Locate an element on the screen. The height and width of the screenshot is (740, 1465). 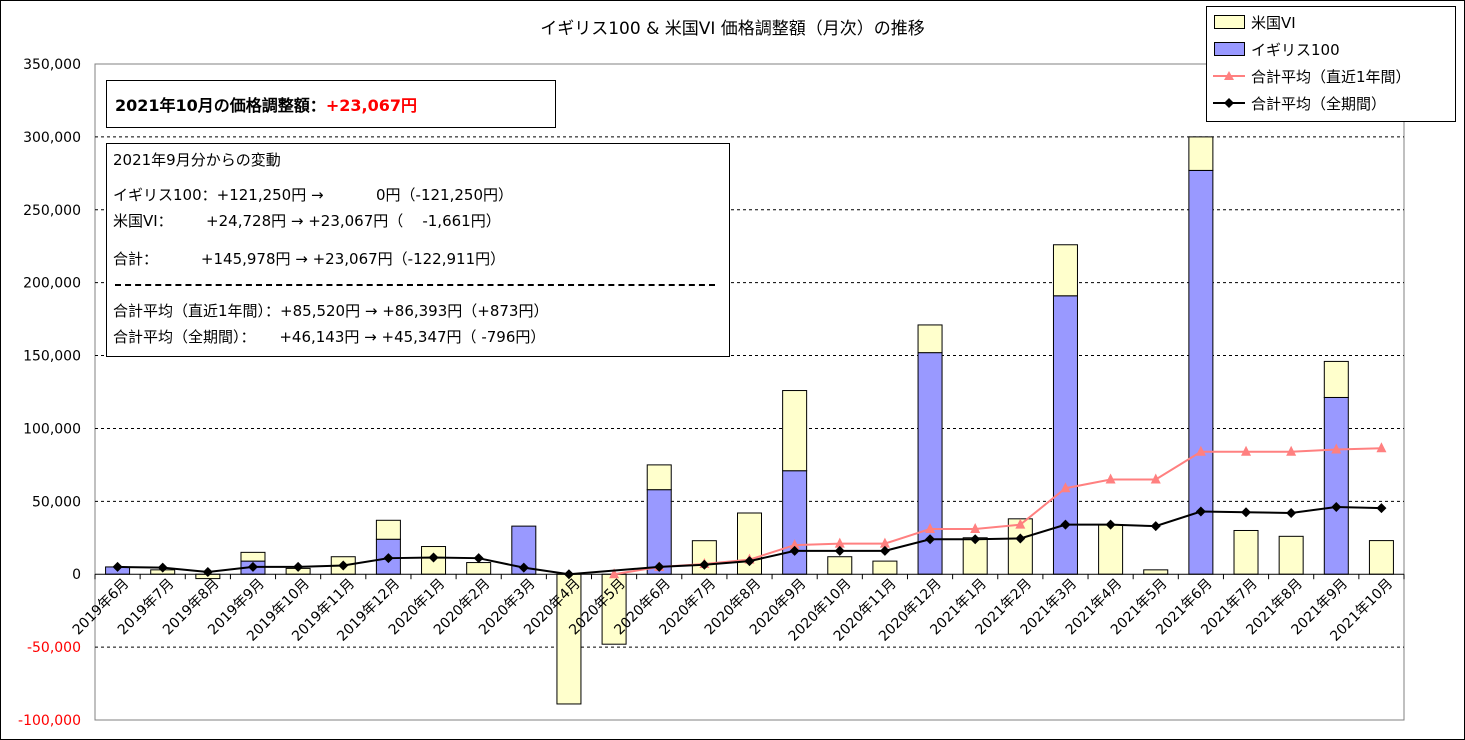
change-line-avg-1y: 合計平均（直近1年間）：+85,520円 → +86,393円（+873円） is located at coordinates (331, 311).